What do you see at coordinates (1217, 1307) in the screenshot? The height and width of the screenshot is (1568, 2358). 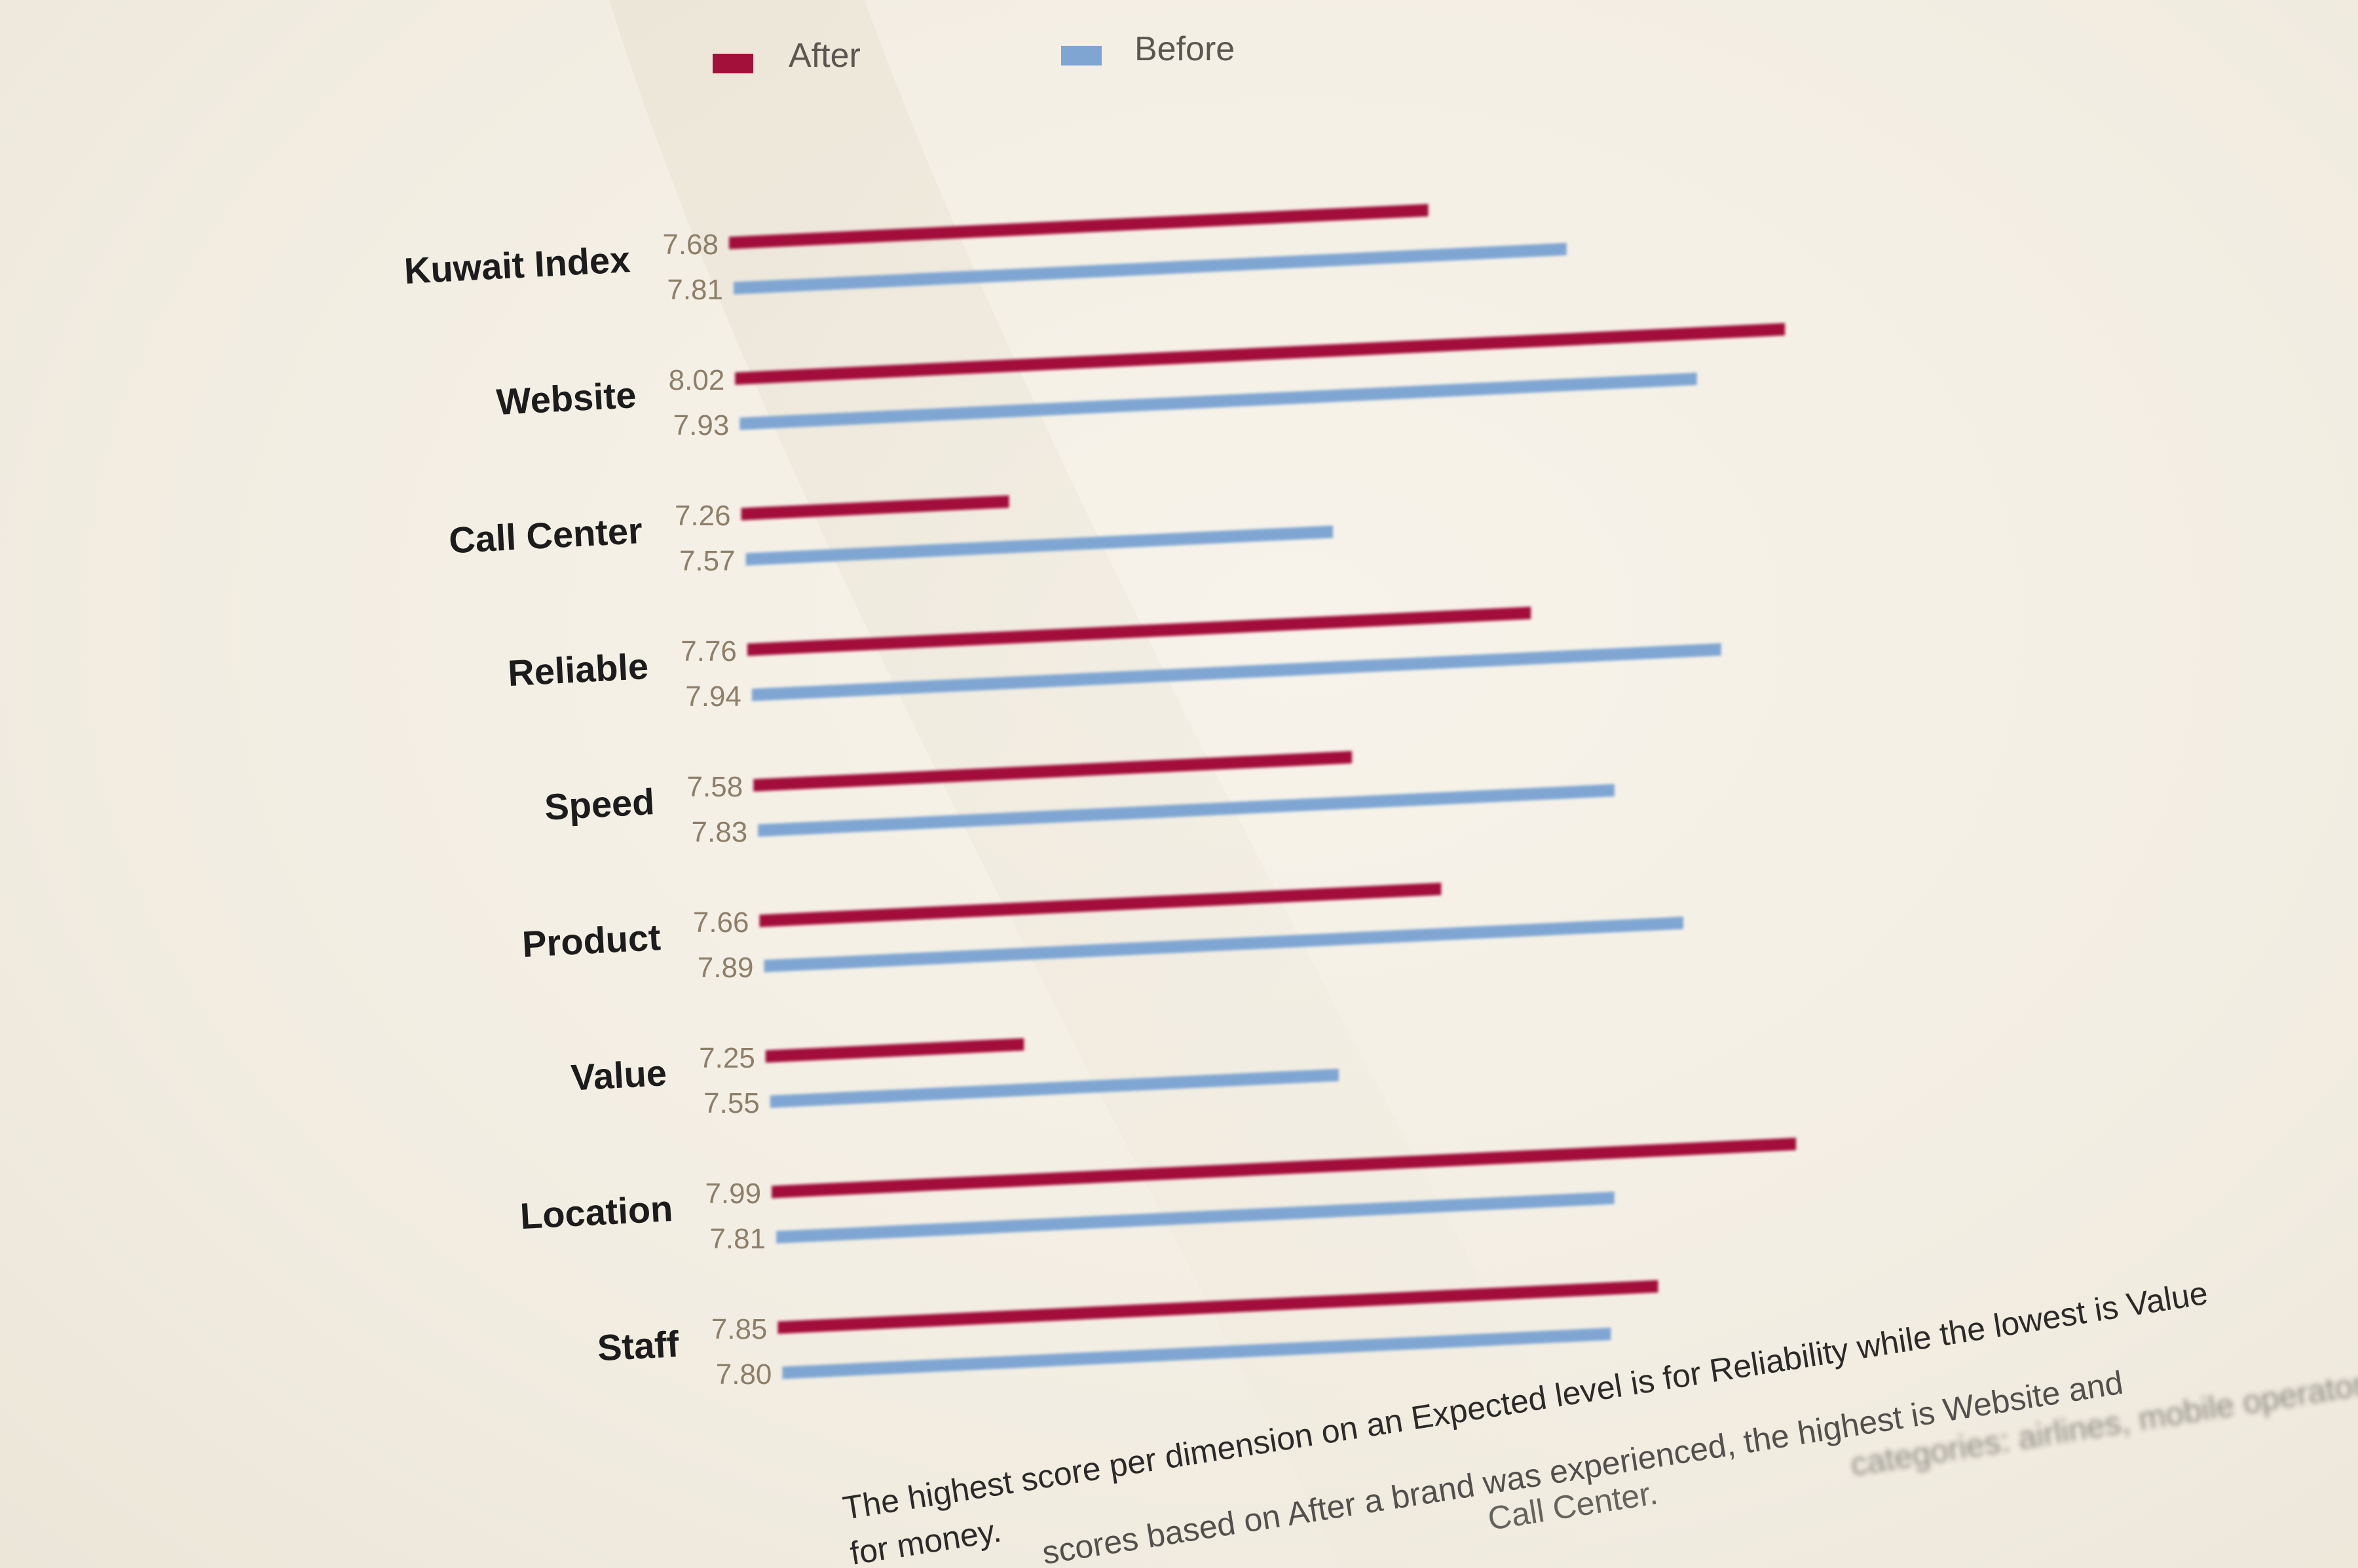 I see `bar-after-staff` at bounding box center [1217, 1307].